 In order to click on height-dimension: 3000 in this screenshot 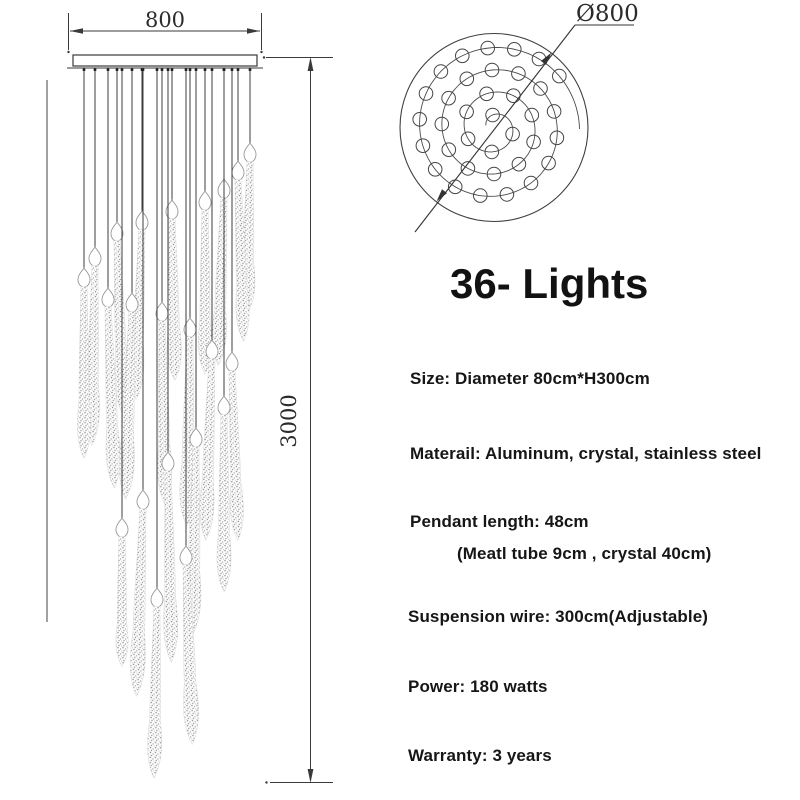, I will do `click(297, 420)`.